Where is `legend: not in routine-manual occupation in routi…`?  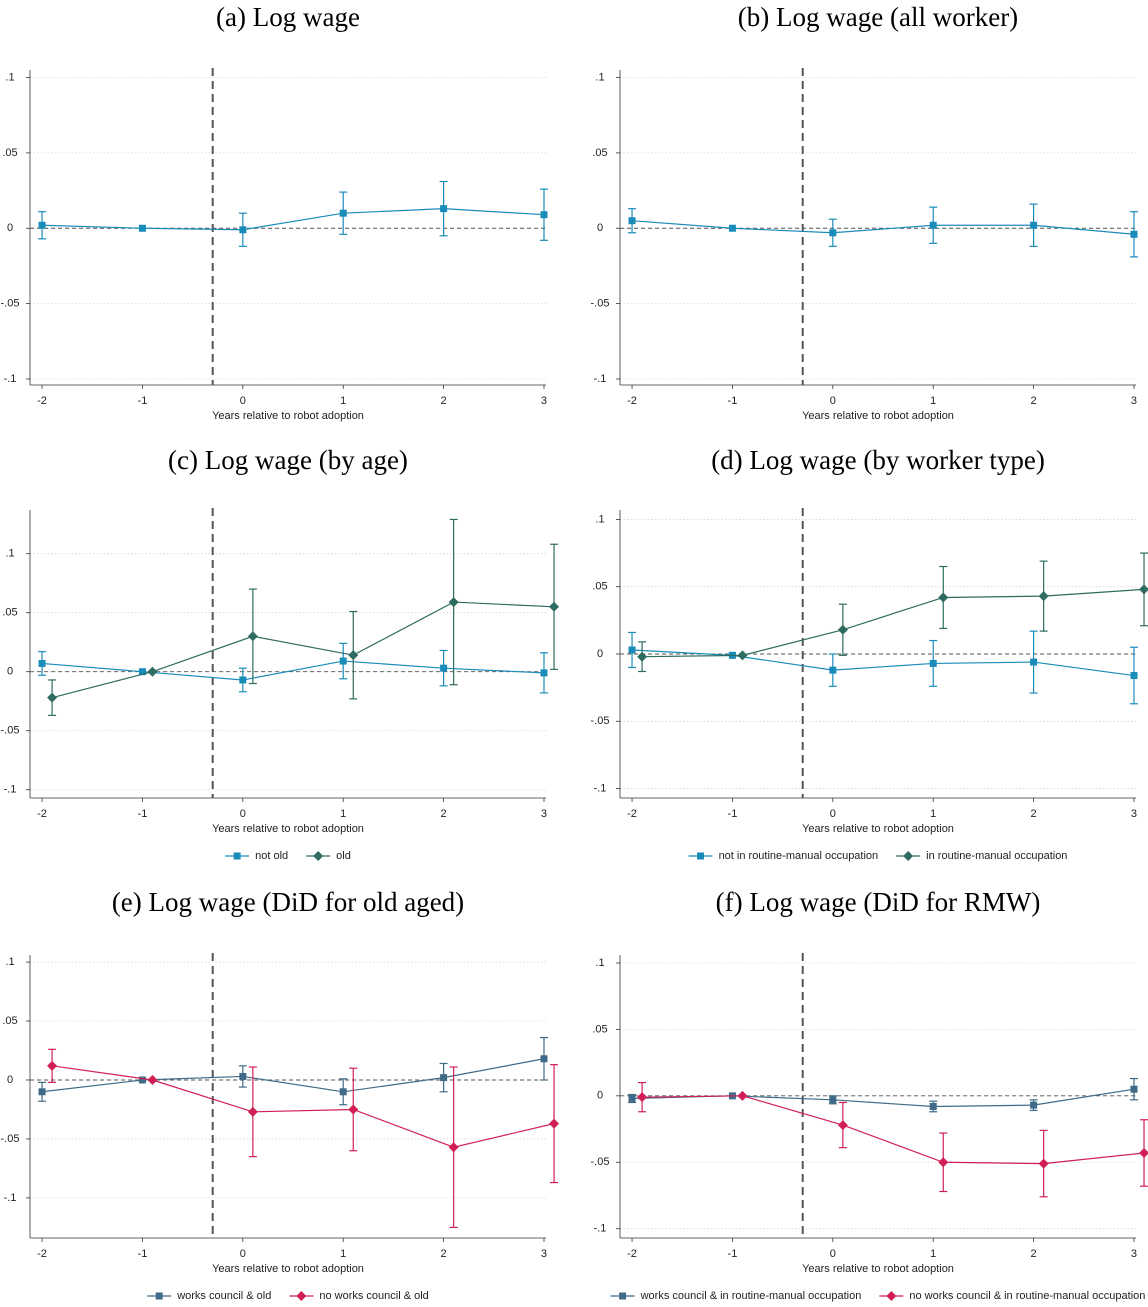 legend: not in routine-manual occupation in routi… is located at coordinates (877, 856).